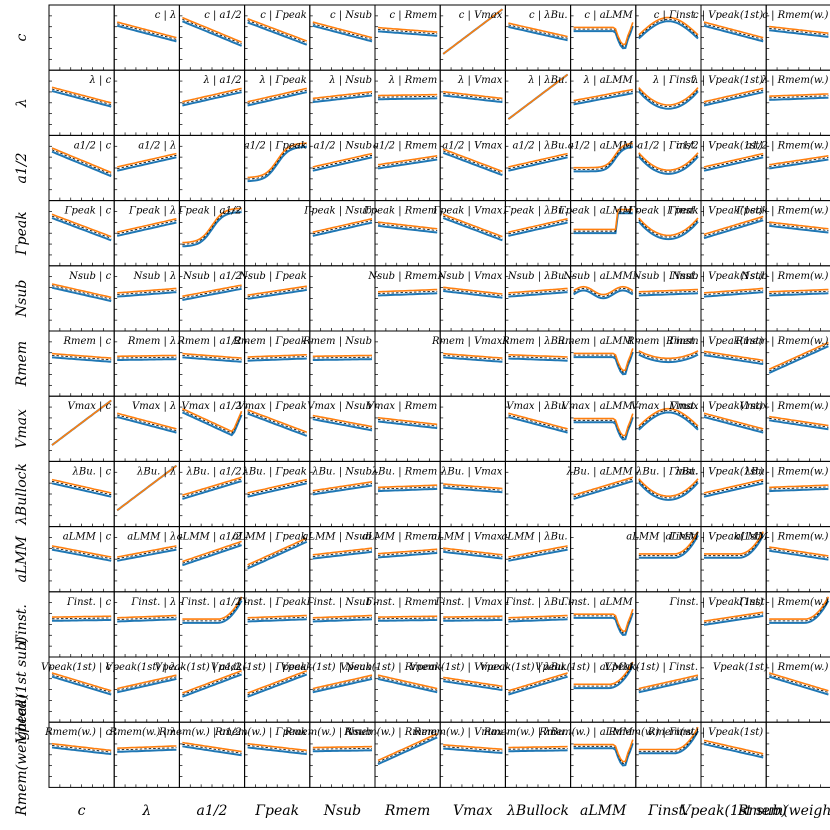 The width and height of the screenshot is (830, 830). What do you see at coordinates (524, 667) in the screenshot?
I see `cell-label: Vpeak(1st) | λBu.` at bounding box center [524, 667].